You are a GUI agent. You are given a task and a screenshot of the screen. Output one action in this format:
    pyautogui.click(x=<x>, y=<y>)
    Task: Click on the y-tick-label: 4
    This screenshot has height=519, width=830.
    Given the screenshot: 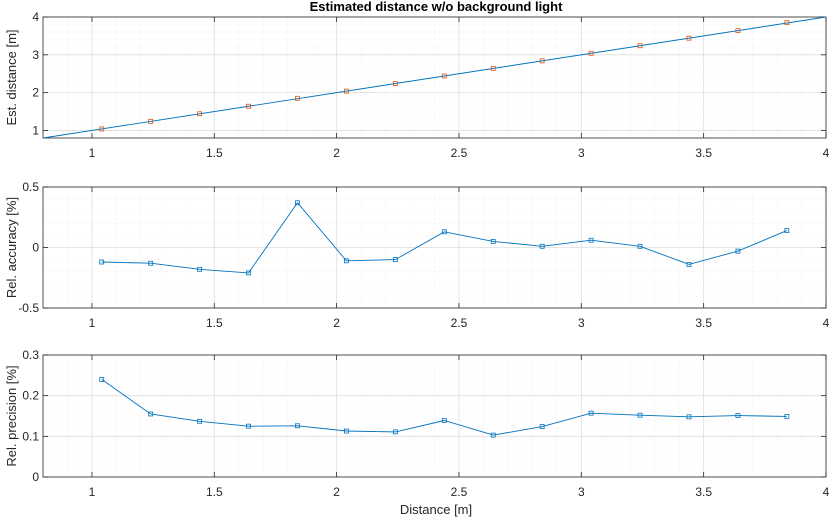 What is the action you would take?
    pyautogui.click(x=35, y=17)
    